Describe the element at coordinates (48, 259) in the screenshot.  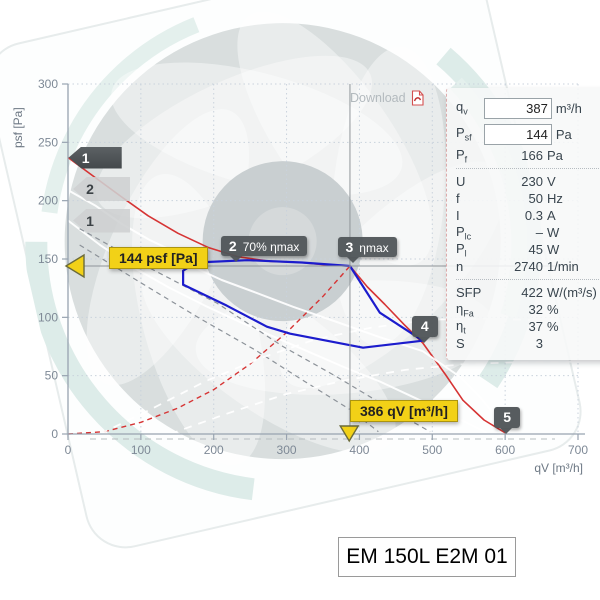
I see `y-tick-label: 150` at that location.